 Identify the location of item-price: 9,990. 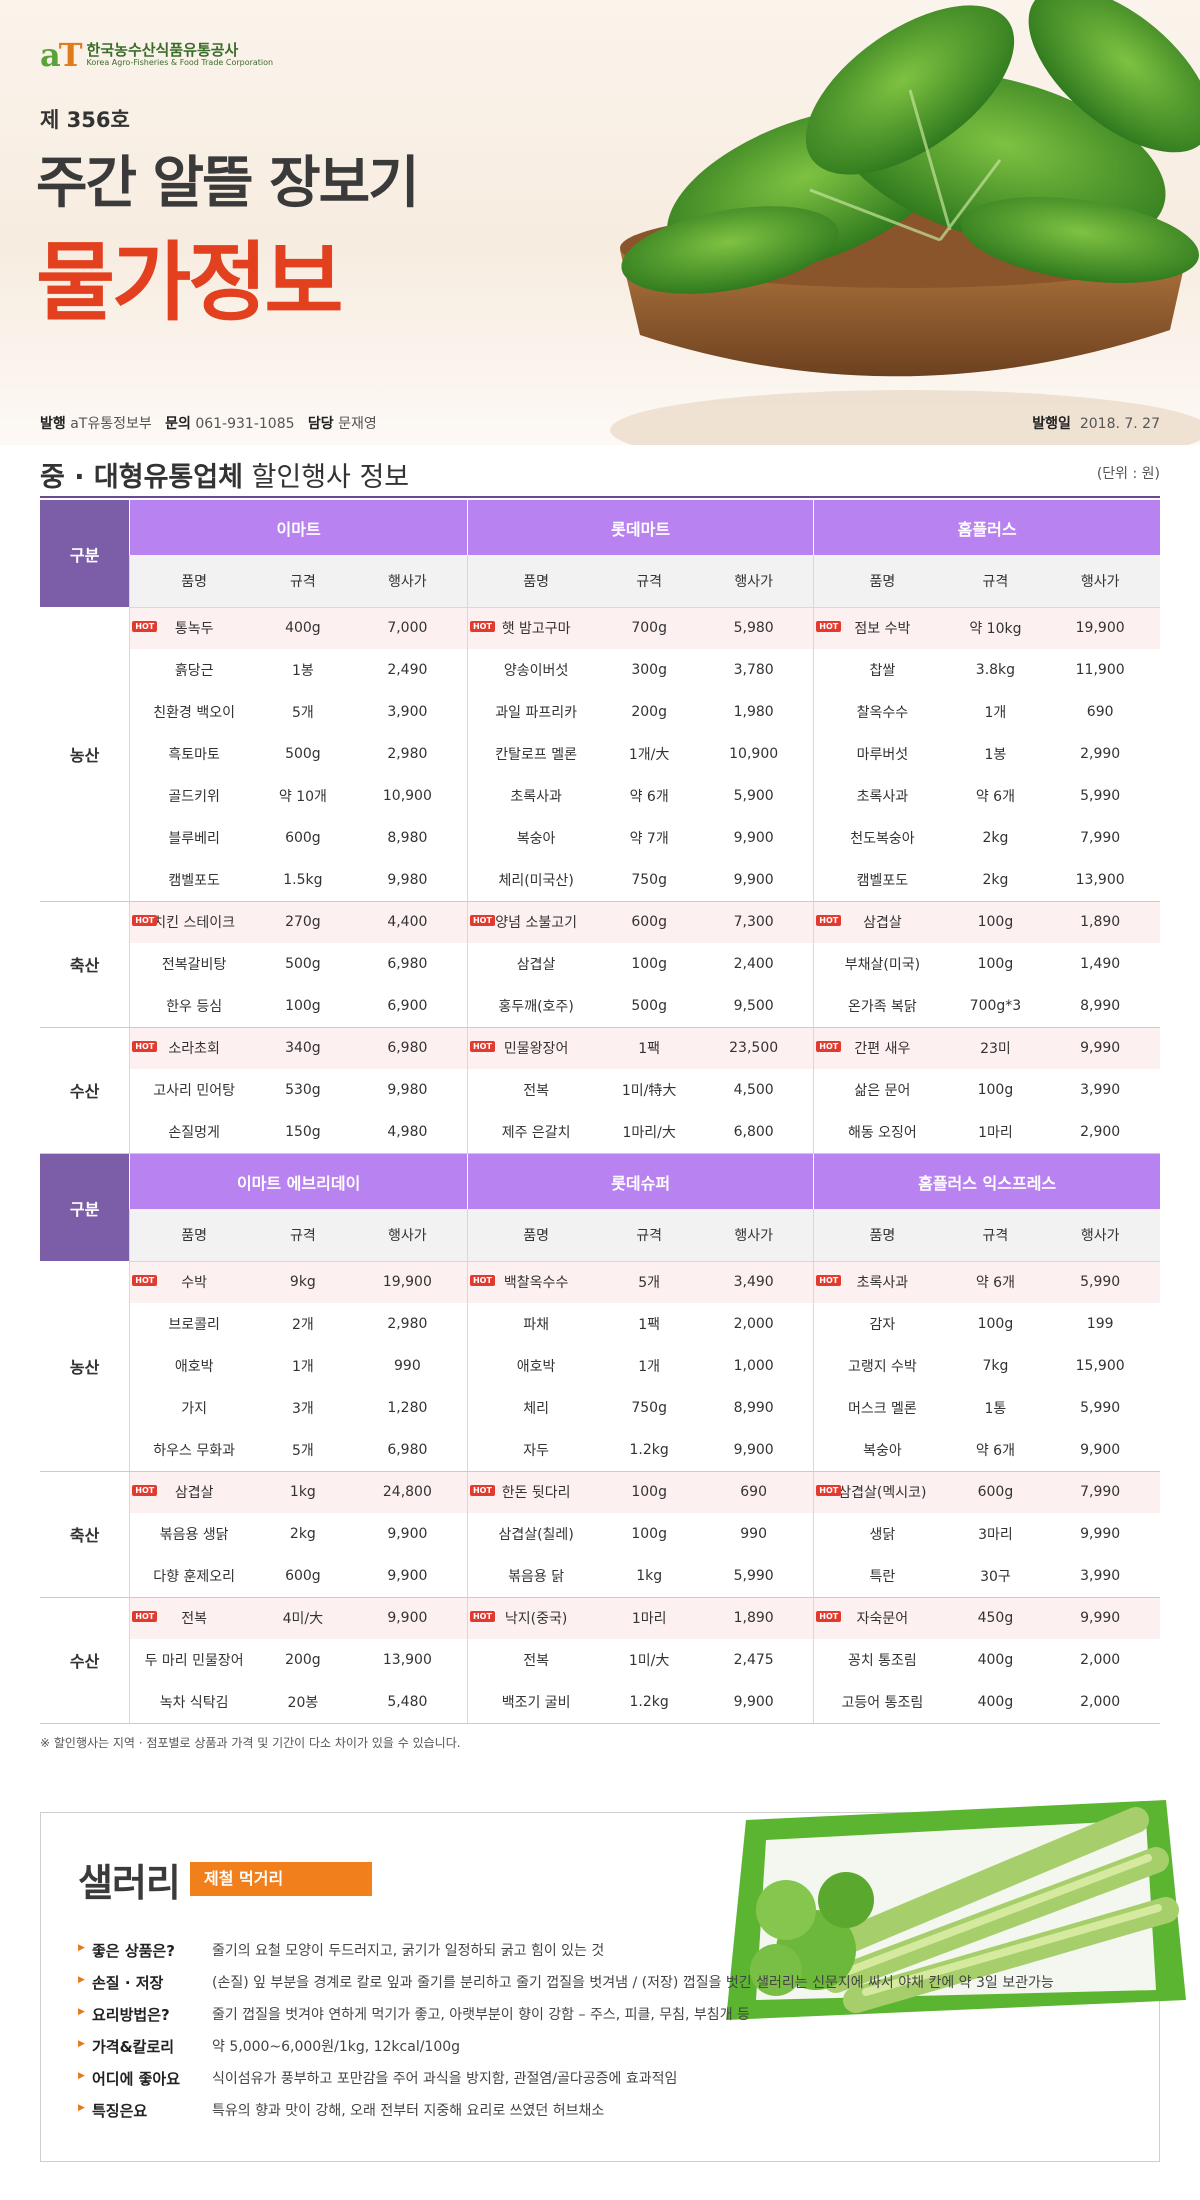
(1100, 1048).